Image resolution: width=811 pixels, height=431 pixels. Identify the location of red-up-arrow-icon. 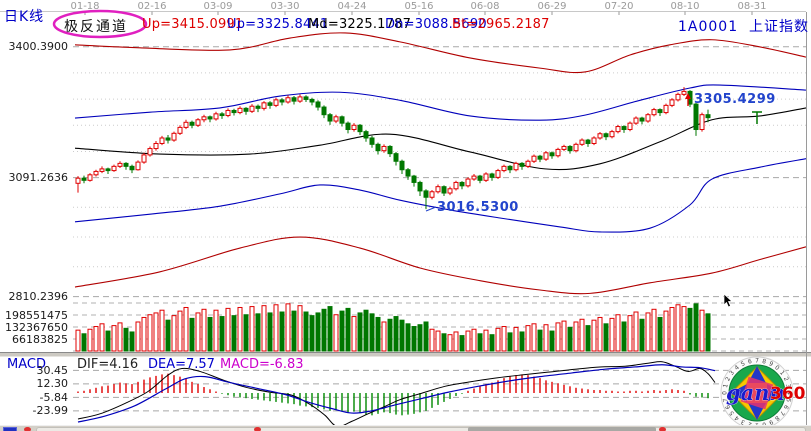
(688, 96).